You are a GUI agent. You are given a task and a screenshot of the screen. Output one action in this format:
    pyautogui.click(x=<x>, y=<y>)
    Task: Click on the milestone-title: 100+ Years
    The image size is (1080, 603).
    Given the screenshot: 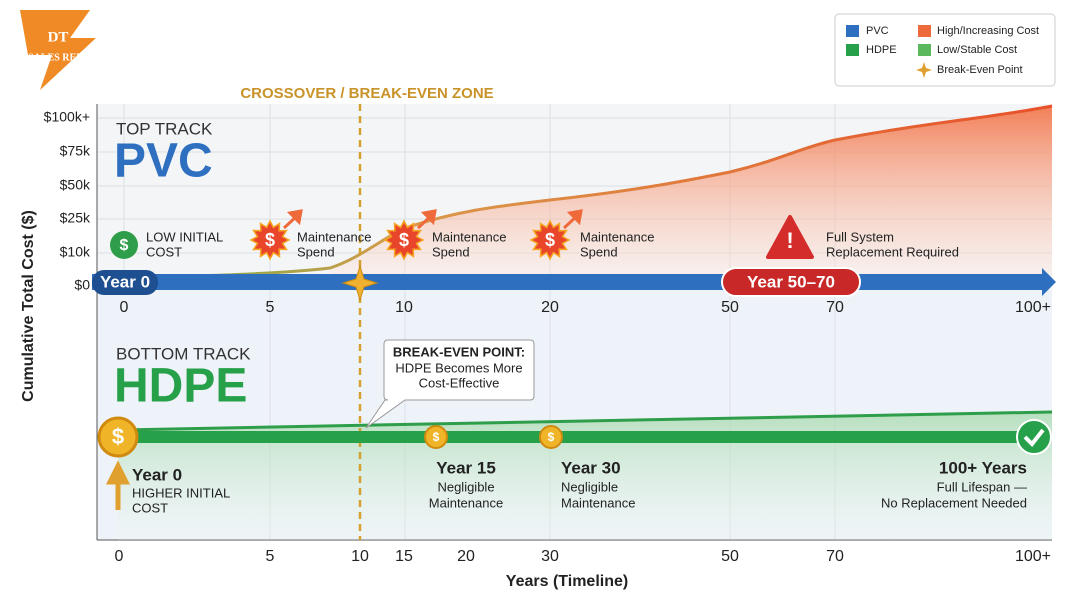 What is the action you would take?
    pyautogui.click(x=983, y=467)
    